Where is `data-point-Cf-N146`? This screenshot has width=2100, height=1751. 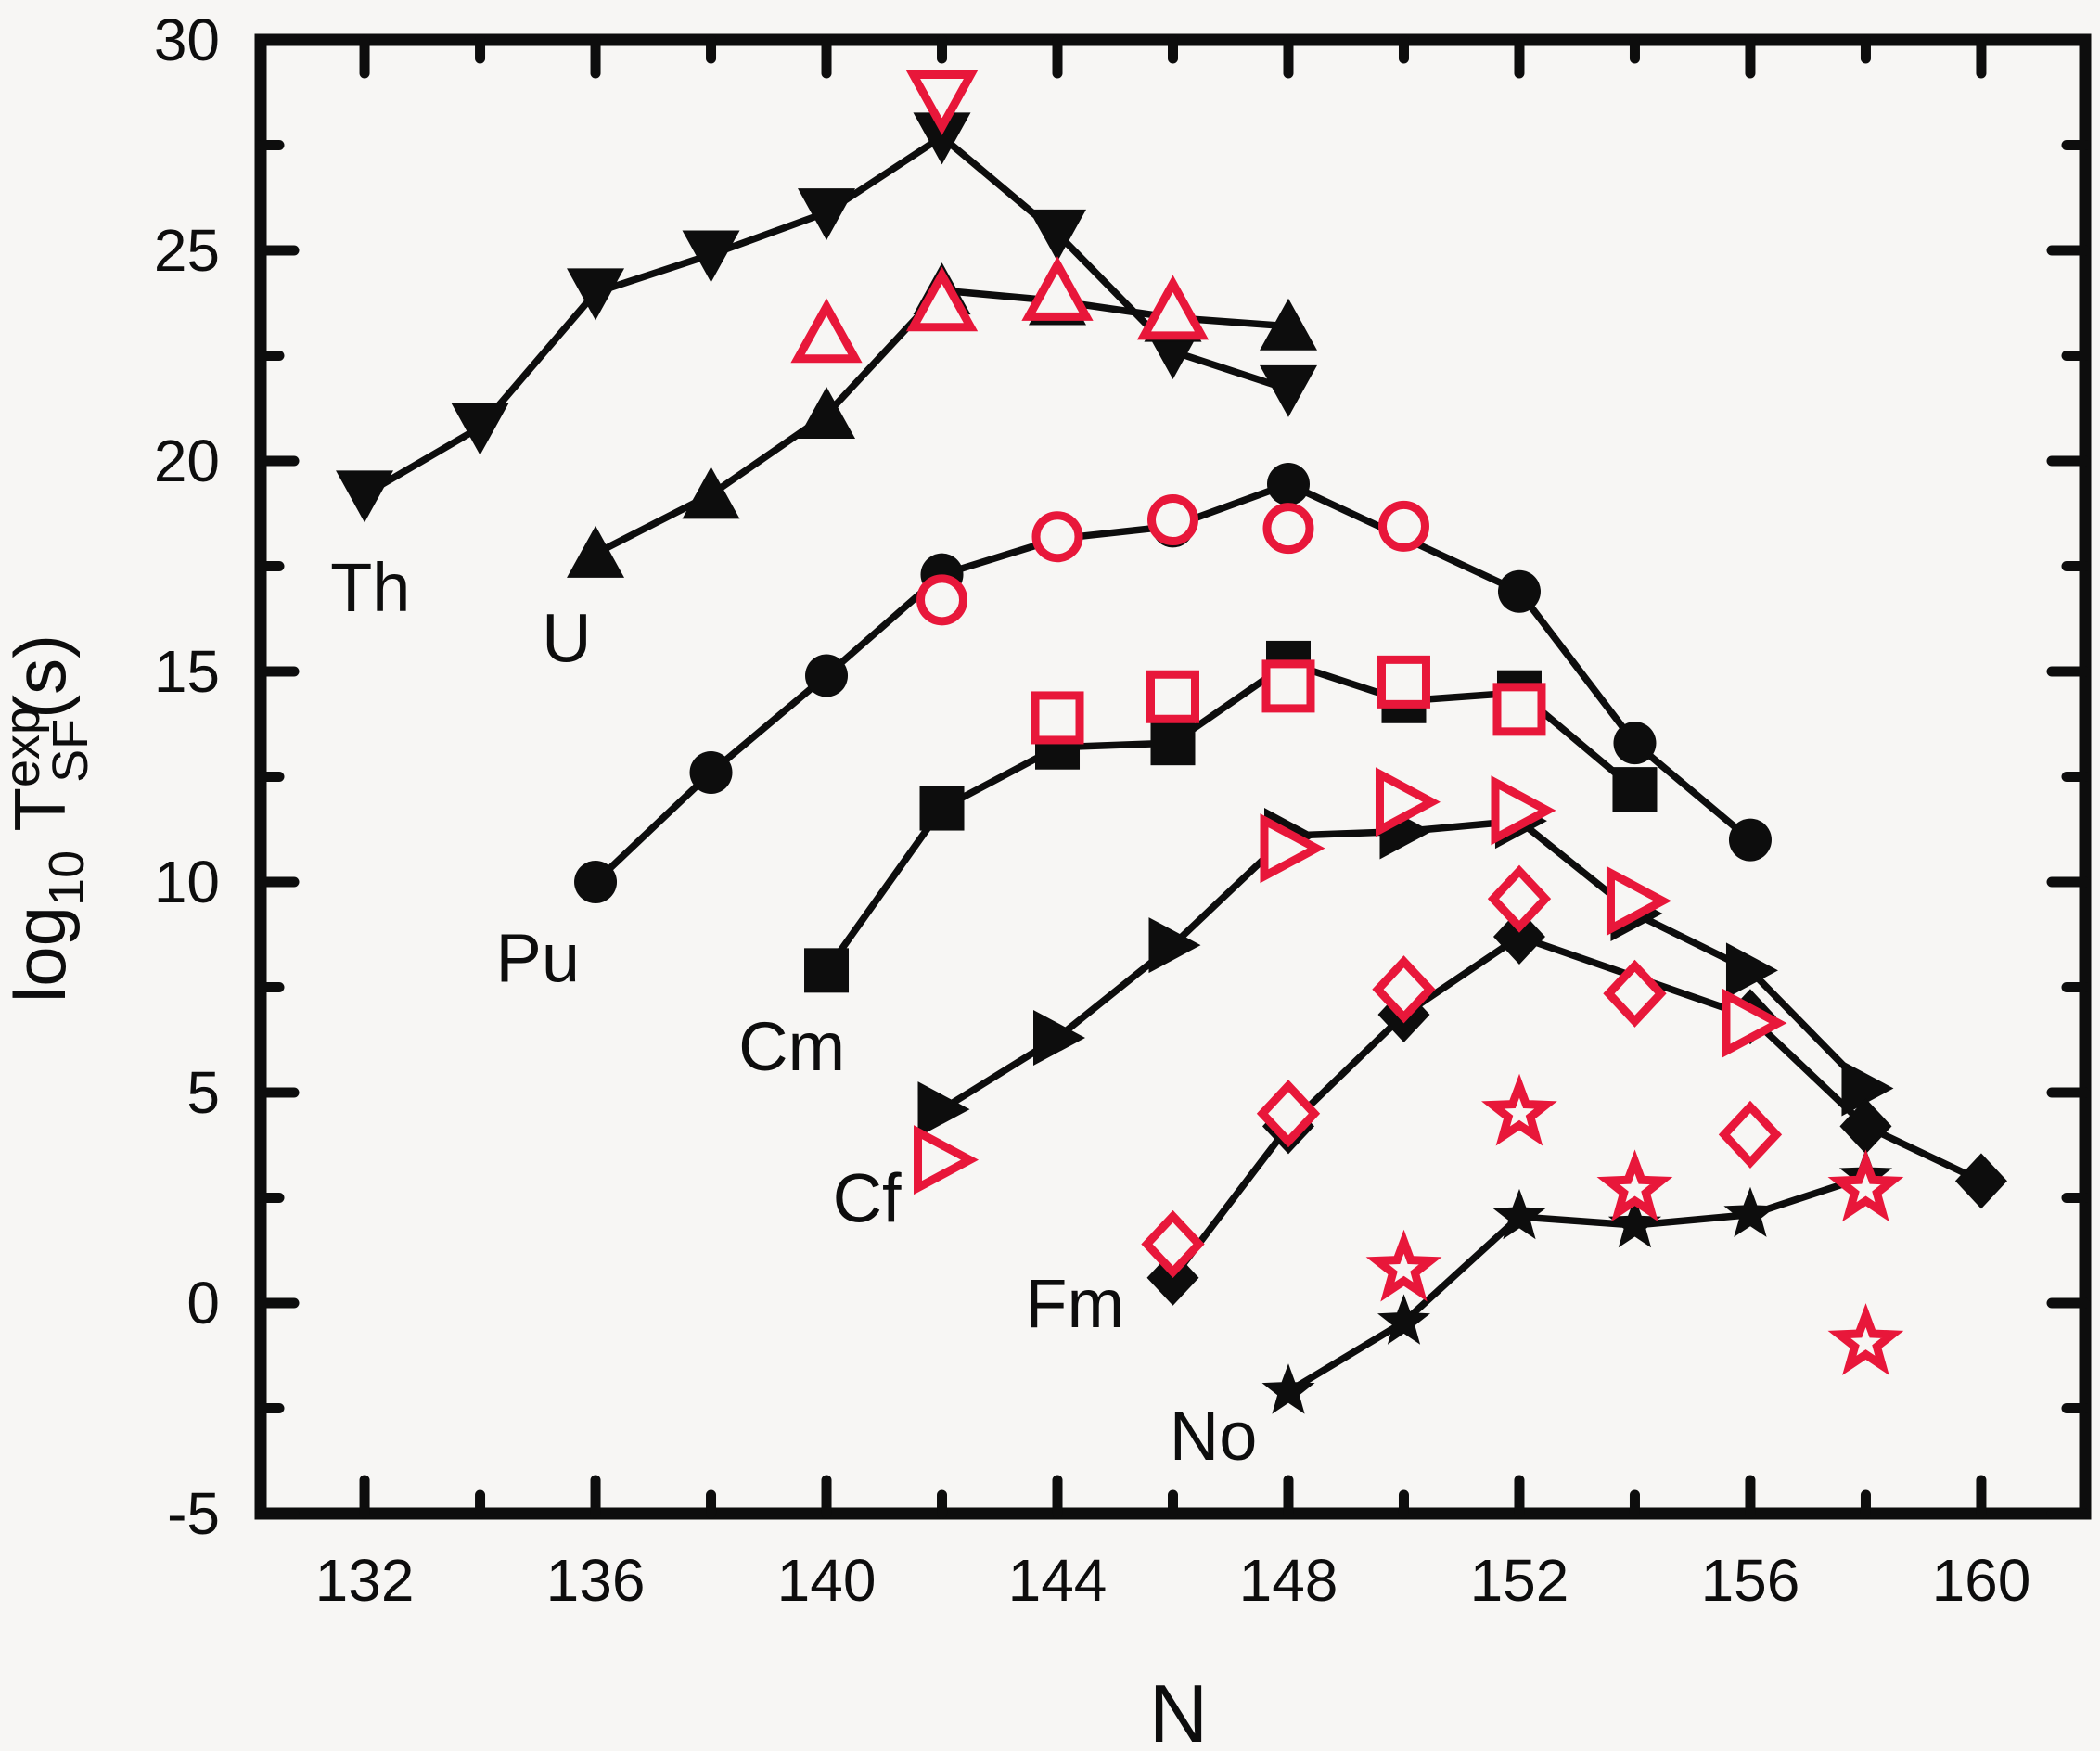
data-point-Cf-N146 is located at coordinates (1174, 945).